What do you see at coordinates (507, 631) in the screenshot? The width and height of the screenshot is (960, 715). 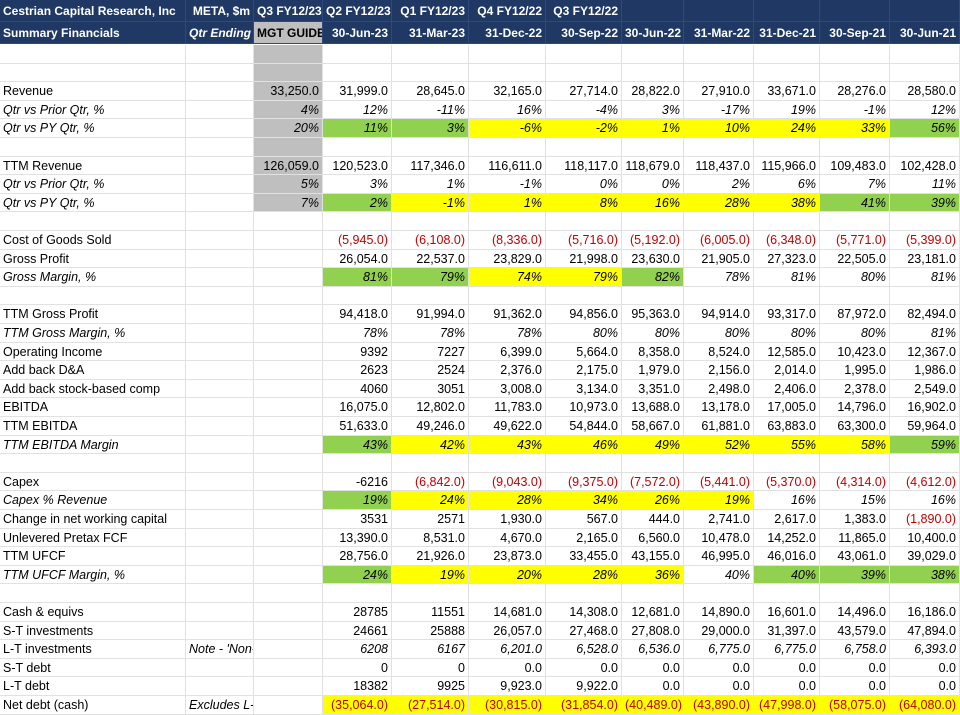 I see `value-cell: 26,057.0` at bounding box center [507, 631].